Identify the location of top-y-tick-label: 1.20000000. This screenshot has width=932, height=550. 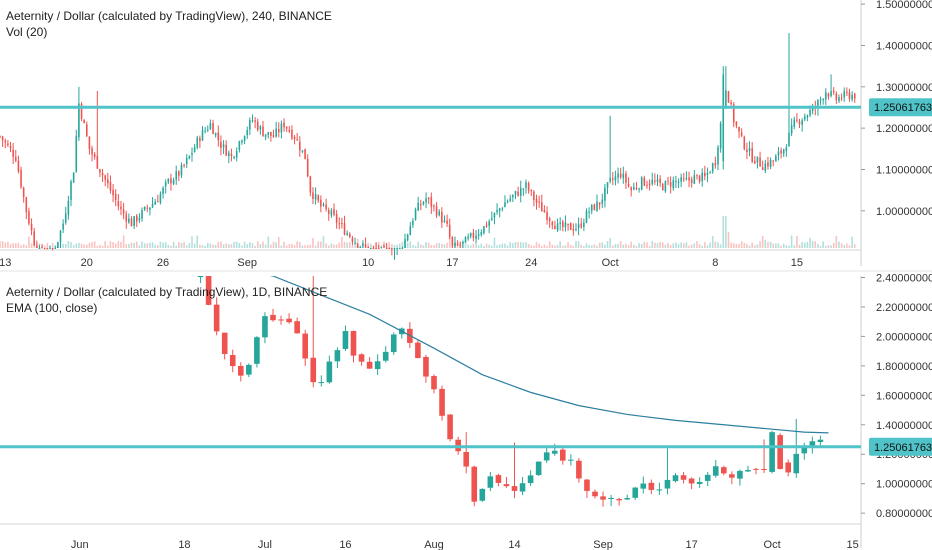
(904, 129).